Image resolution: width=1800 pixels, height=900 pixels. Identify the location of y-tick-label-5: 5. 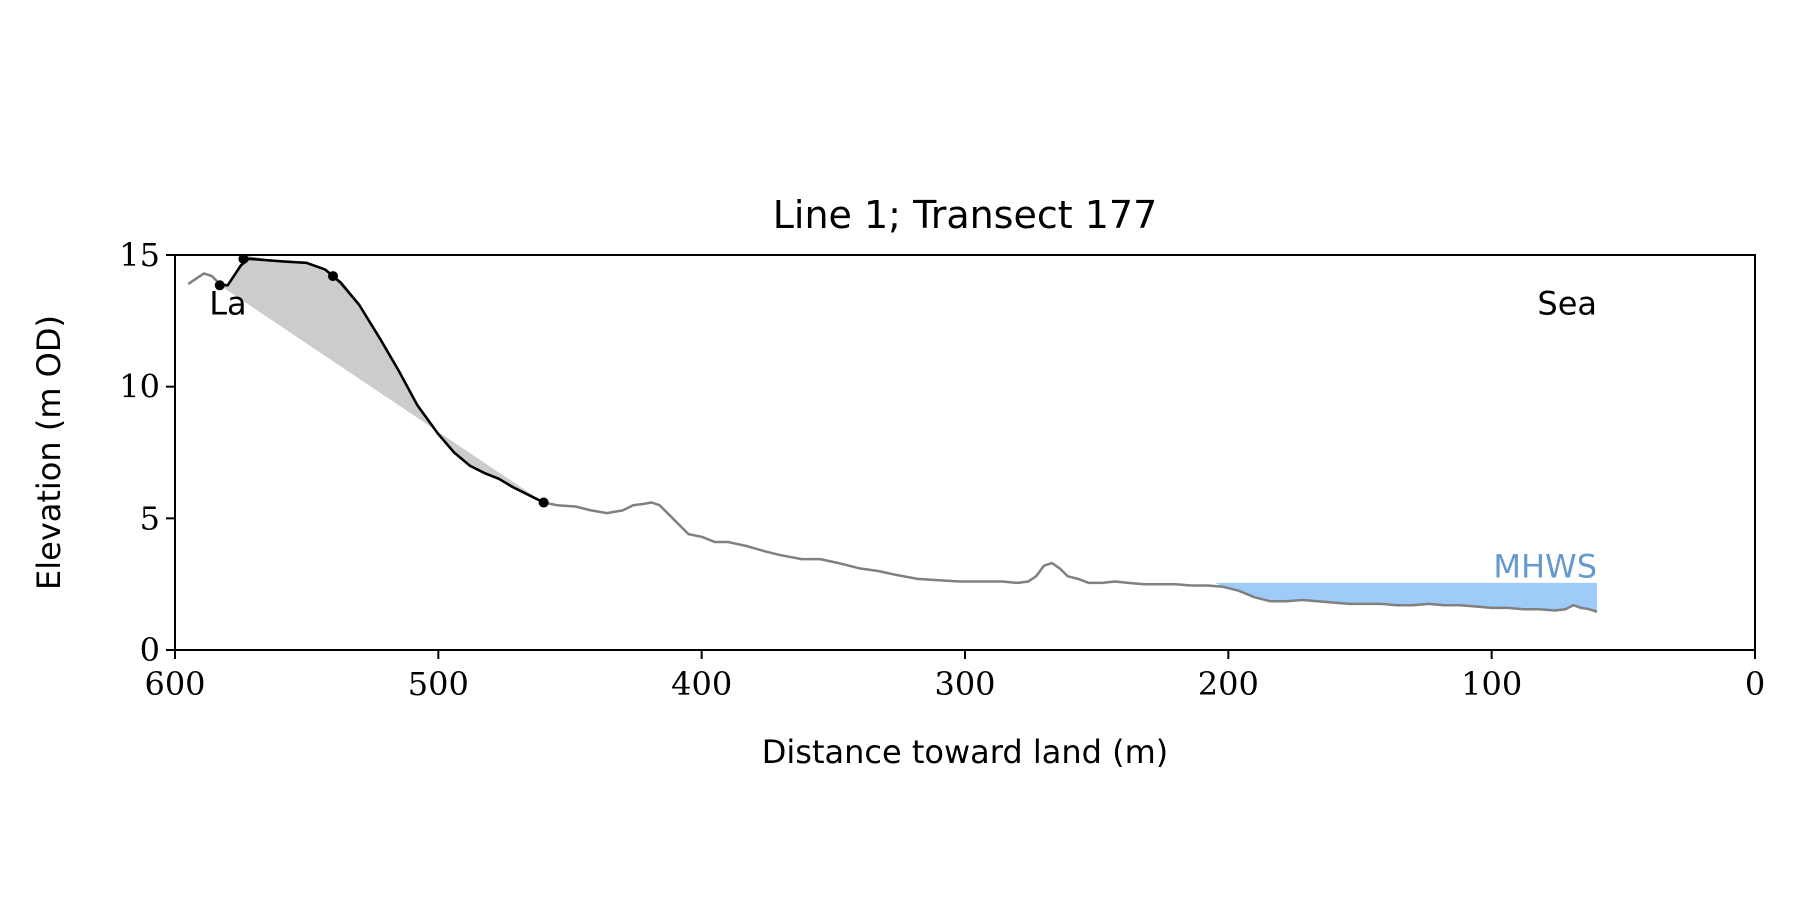
(150, 518).